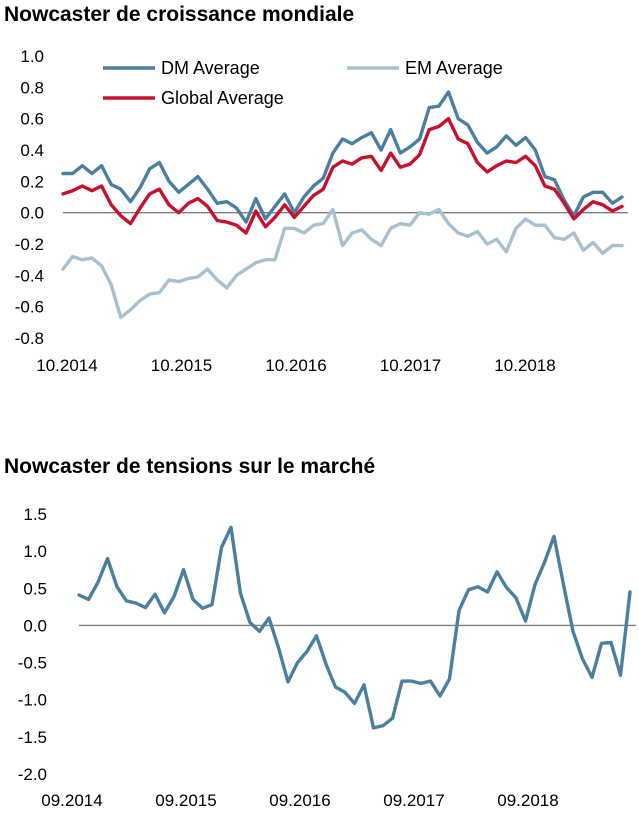 The height and width of the screenshot is (824, 639). What do you see at coordinates (32, 774) in the screenshot?
I see `chart2-y-tick-label: -2.0` at bounding box center [32, 774].